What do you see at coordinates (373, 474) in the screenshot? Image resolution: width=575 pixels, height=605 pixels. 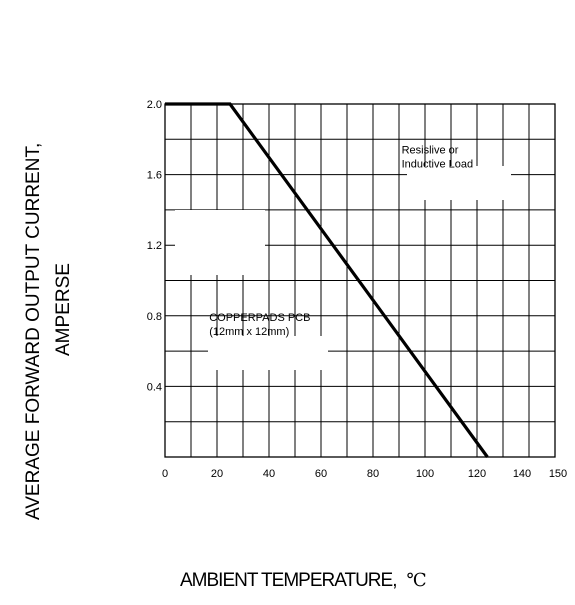 I see `x-tick-label: 80` at bounding box center [373, 474].